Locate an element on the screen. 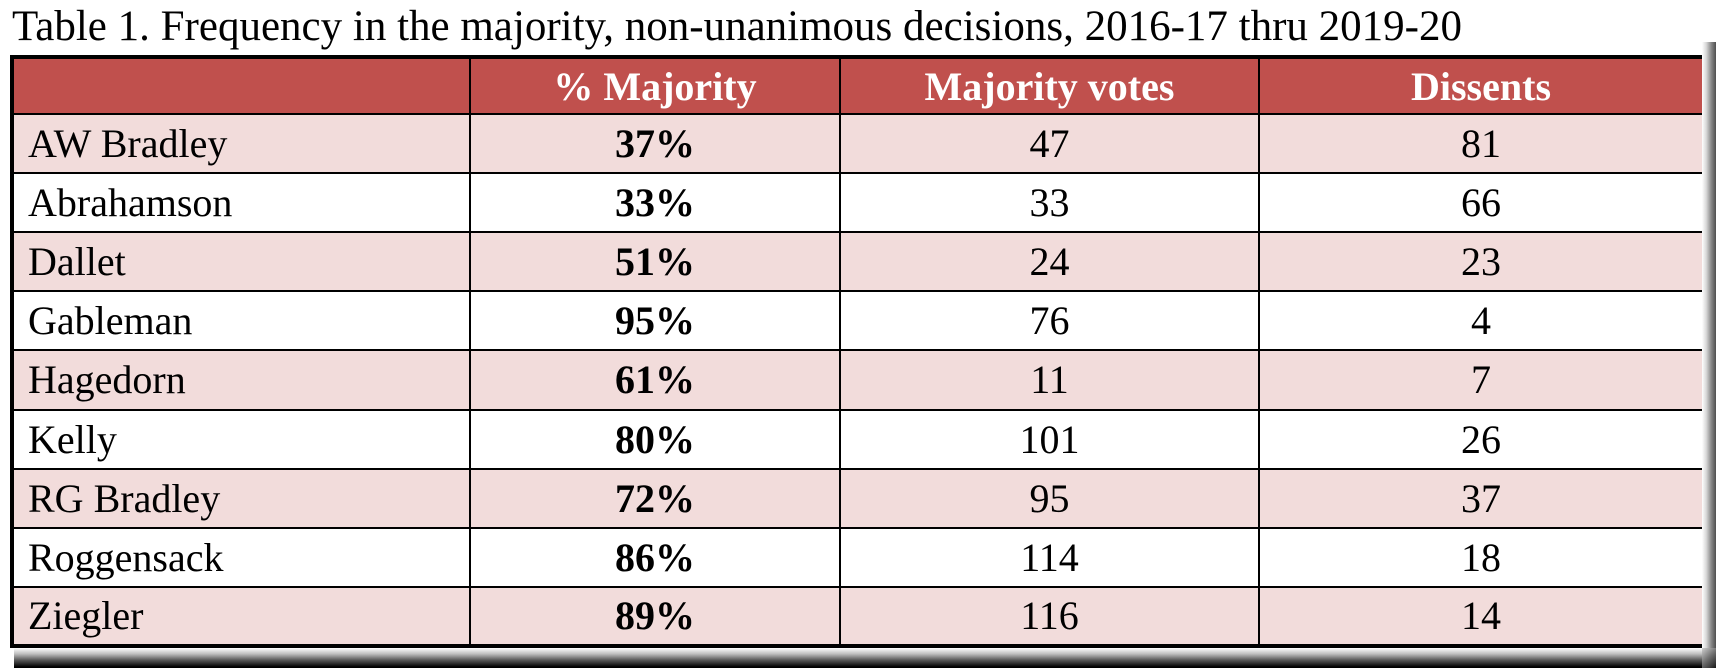 The image size is (1716, 668). dissents-cell: 18 is located at coordinates (1481, 557).